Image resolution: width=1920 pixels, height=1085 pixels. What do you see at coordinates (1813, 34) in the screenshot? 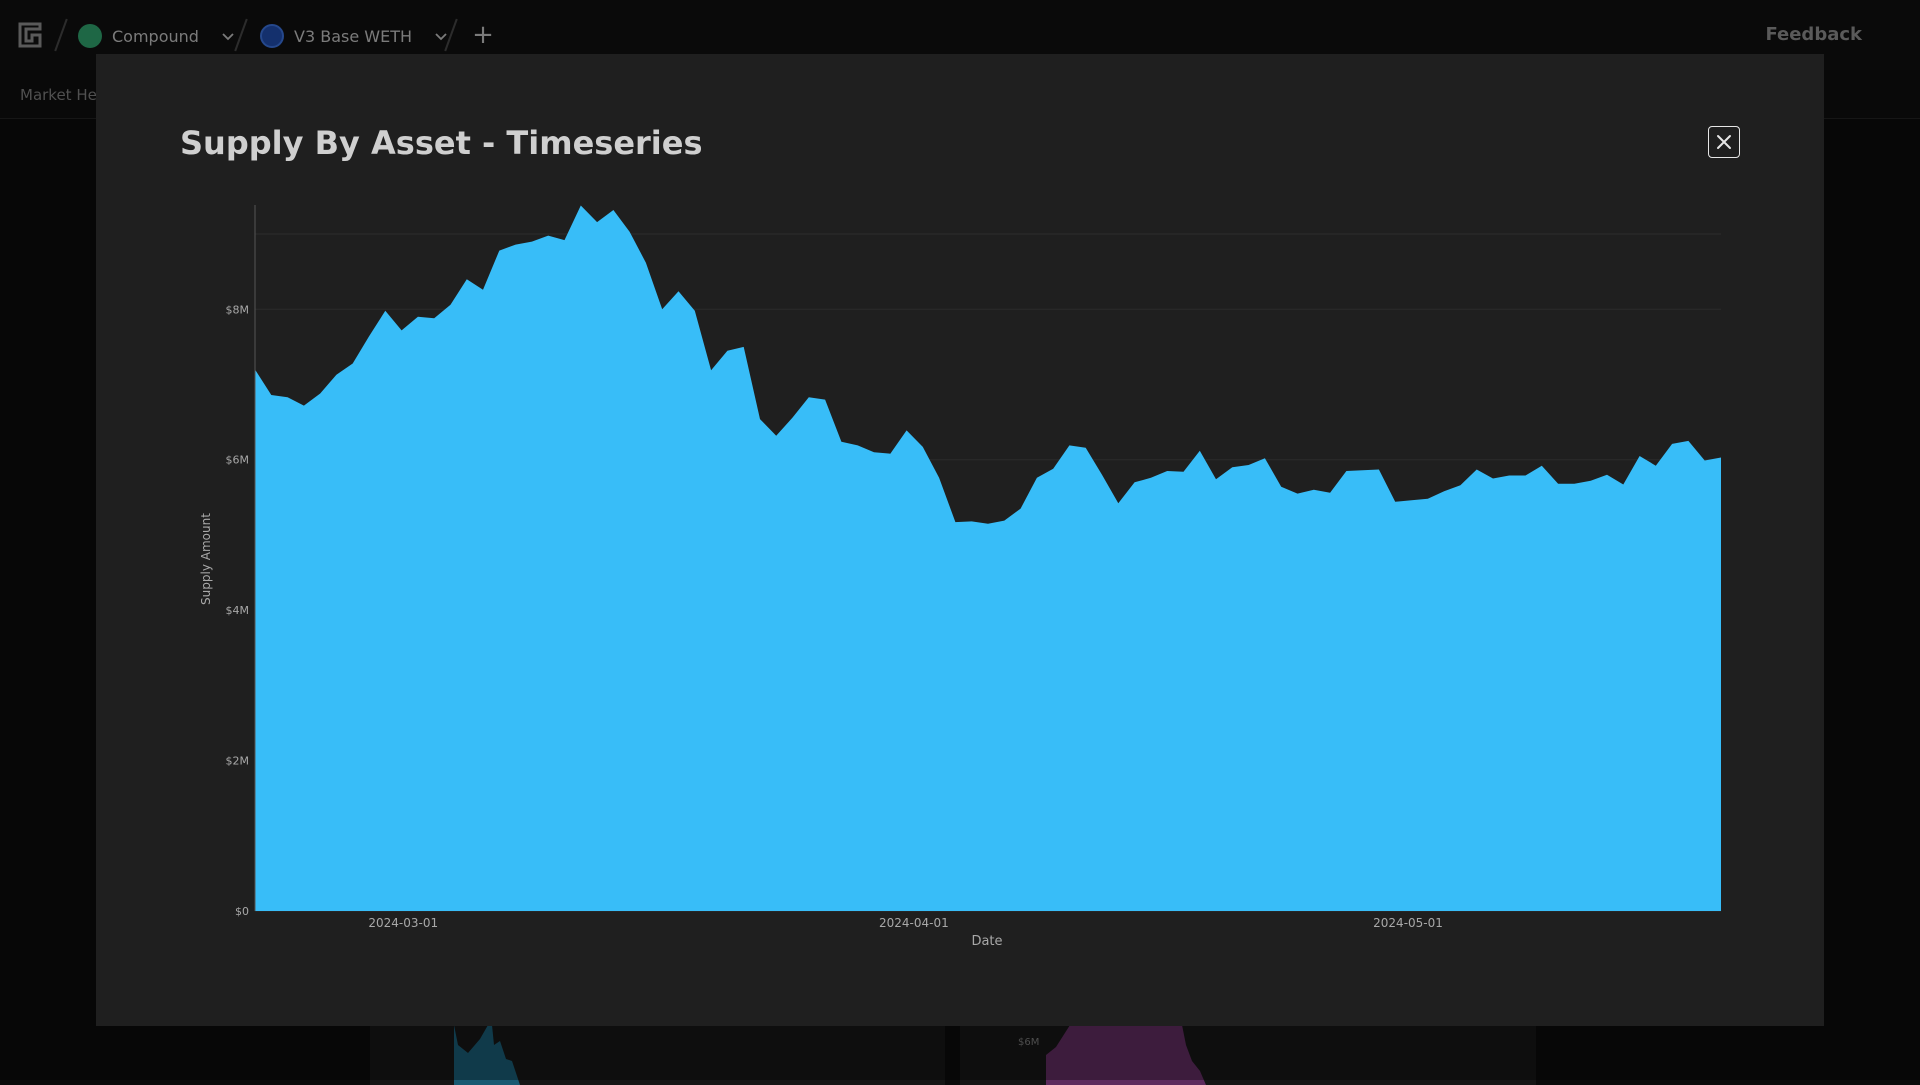
I see `feedback-button: Feedback` at bounding box center [1813, 34].